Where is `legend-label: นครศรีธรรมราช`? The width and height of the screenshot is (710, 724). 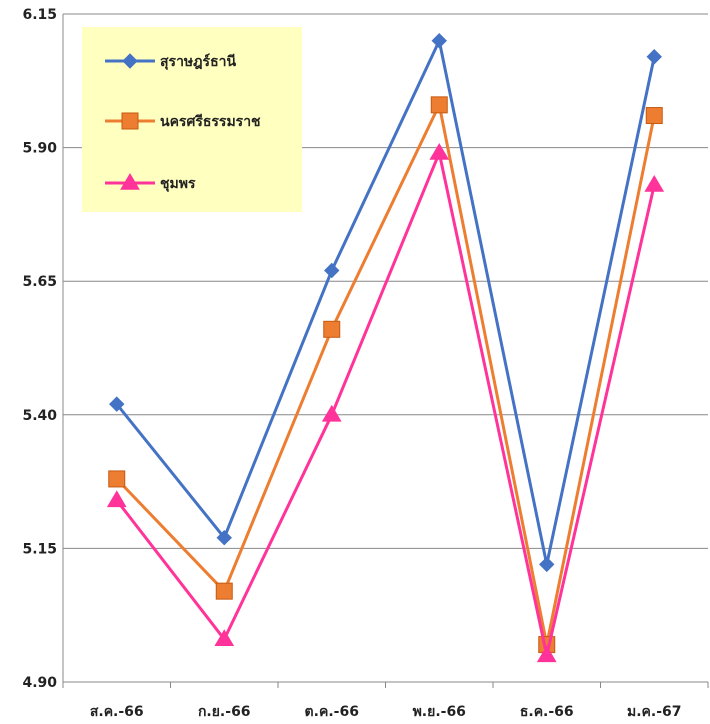
legend-label: นครศรีธรรมราช is located at coordinates (210, 122).